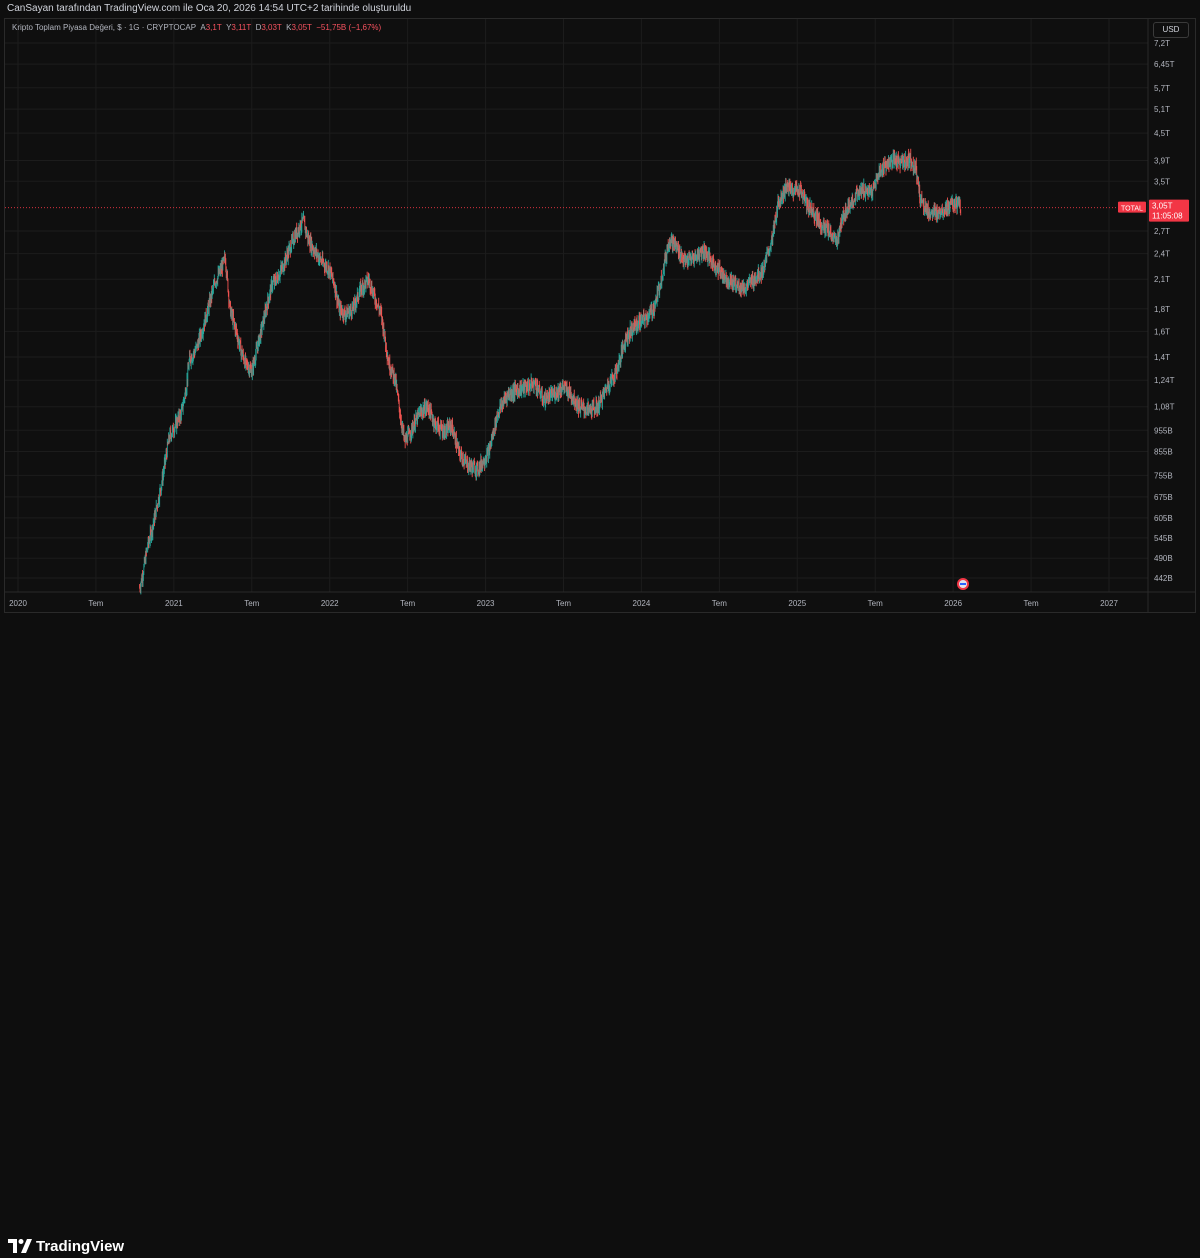  Describe the element at coordinates (1162, 133) in the screenshot. I see `y-tick-label: 4,5T` at that location.